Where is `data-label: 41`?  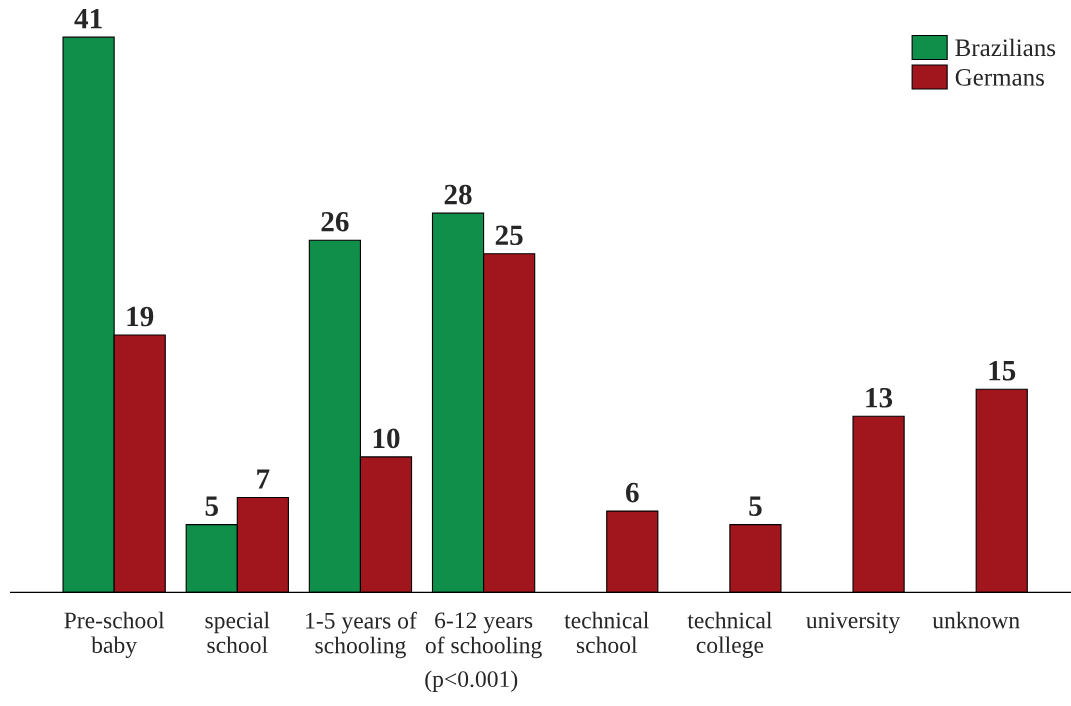 data-label: 41 is located at coordinates (88, 18).